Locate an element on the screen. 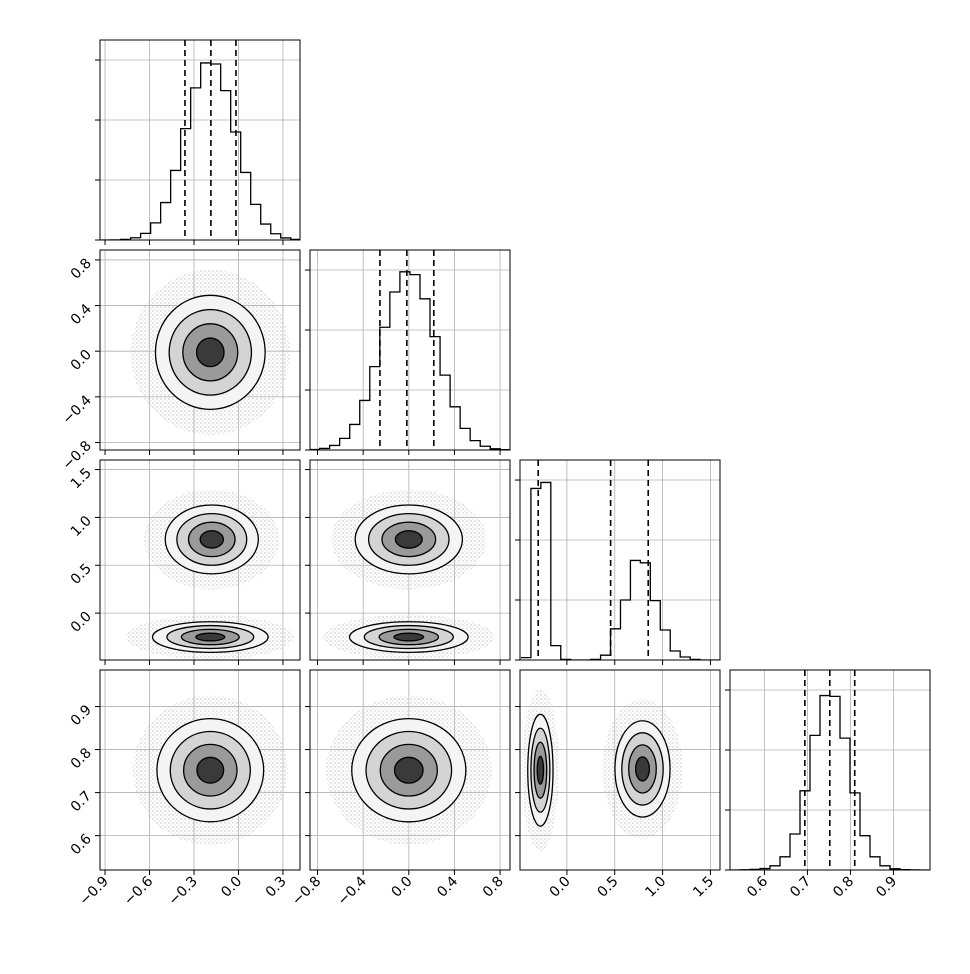 This screenshot has height=974, width=970. y-tick-label: 0.4 is located at coordinates (81, 314).